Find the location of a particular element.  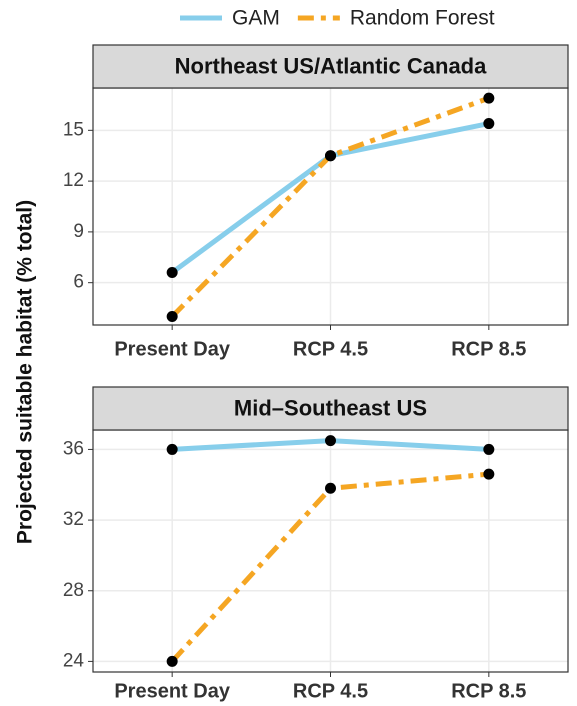

legend-label: GAM is located at coordinates (256, 18).